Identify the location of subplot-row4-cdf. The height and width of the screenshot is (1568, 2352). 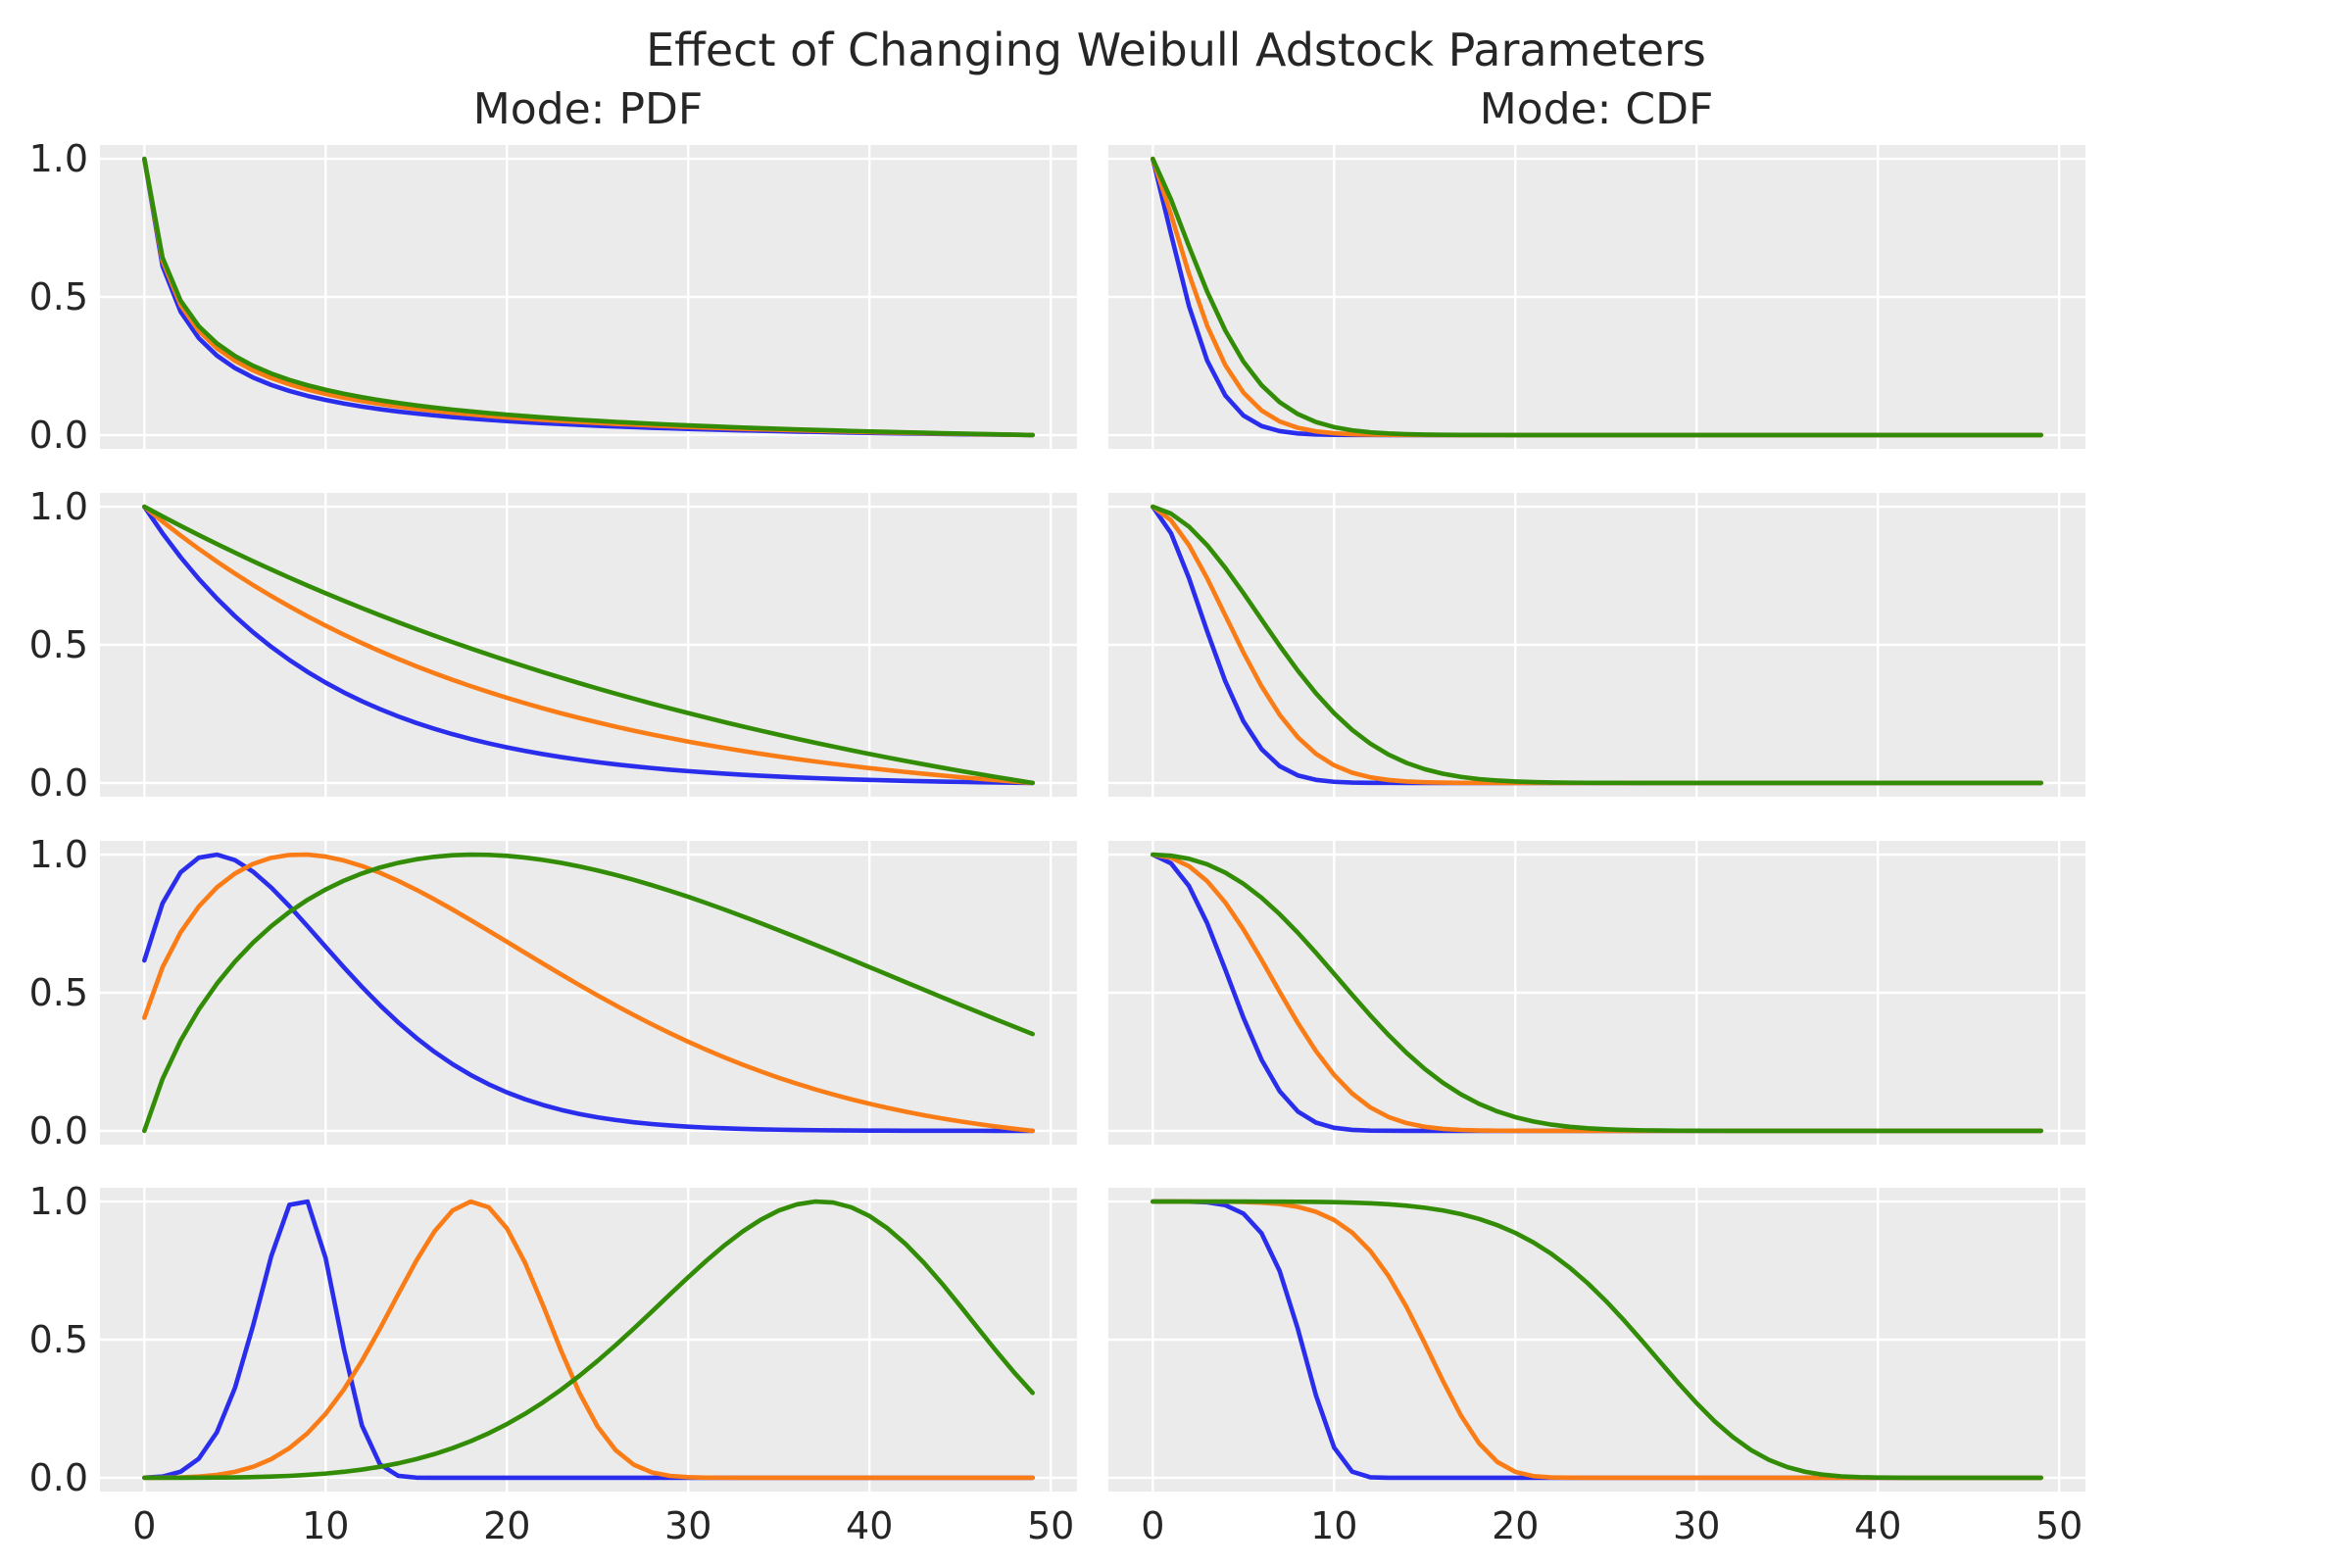
(1596, 1340).